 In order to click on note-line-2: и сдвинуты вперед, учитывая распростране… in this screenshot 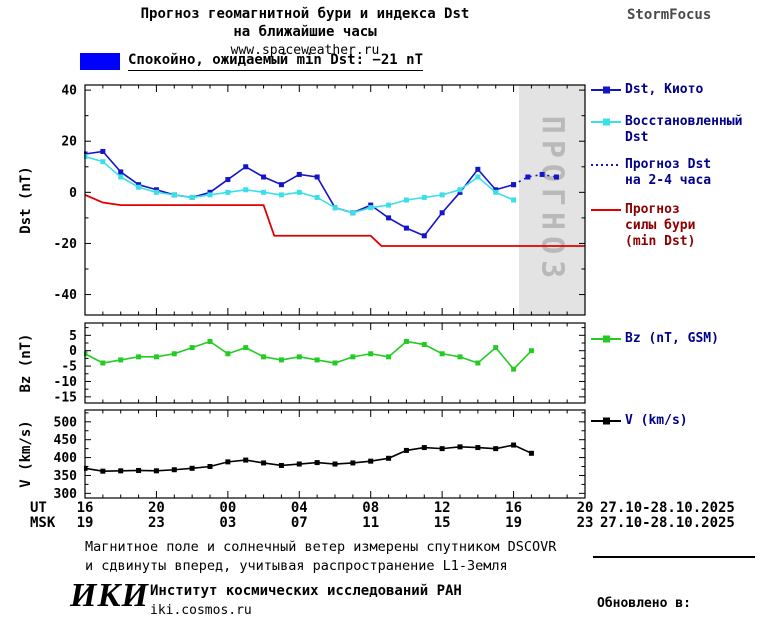, I will do `click(296, 566)`.